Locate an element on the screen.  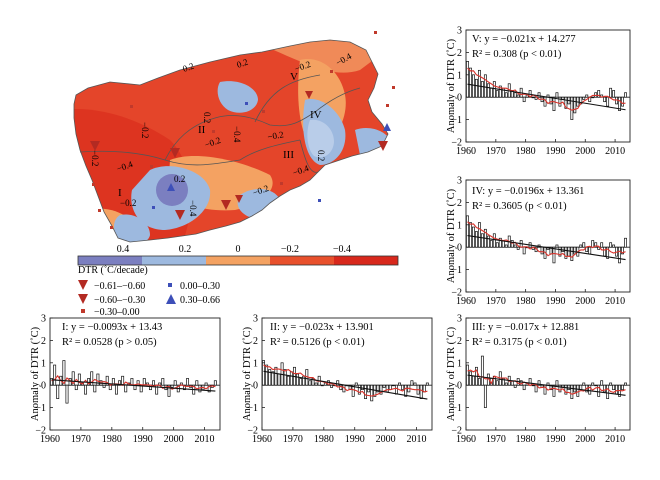
y-tick-label: 3 is located at coordinates (459, 181).